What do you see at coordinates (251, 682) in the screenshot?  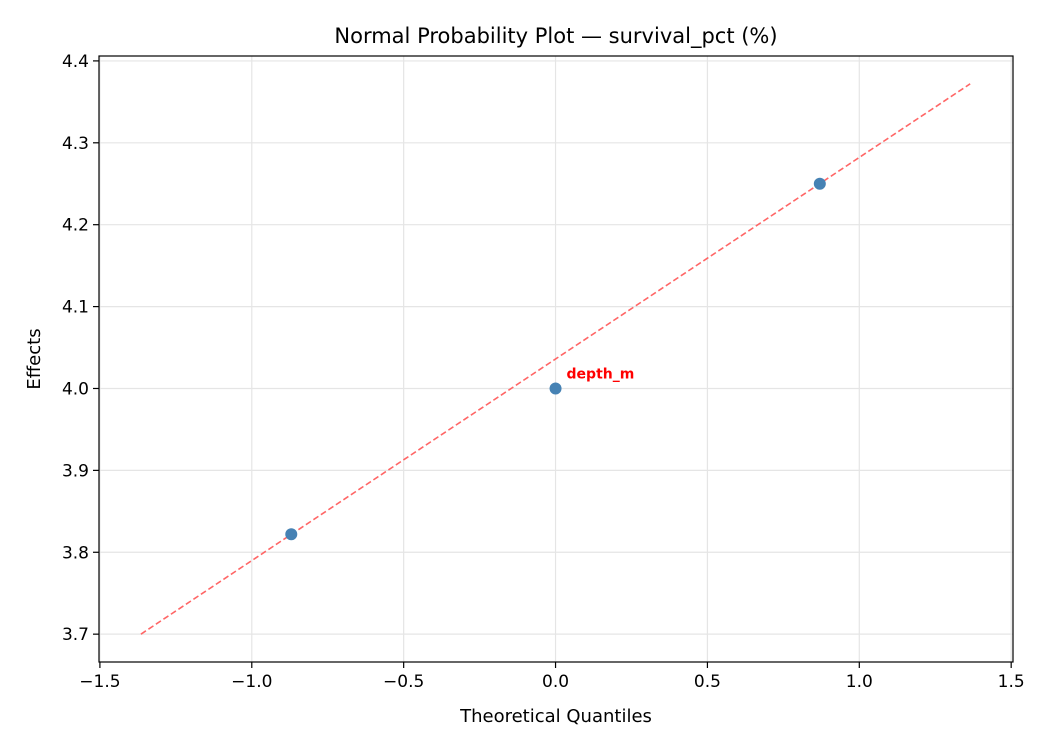 I see `x-tick-label: −1.0` at bounding box center [251, 682].